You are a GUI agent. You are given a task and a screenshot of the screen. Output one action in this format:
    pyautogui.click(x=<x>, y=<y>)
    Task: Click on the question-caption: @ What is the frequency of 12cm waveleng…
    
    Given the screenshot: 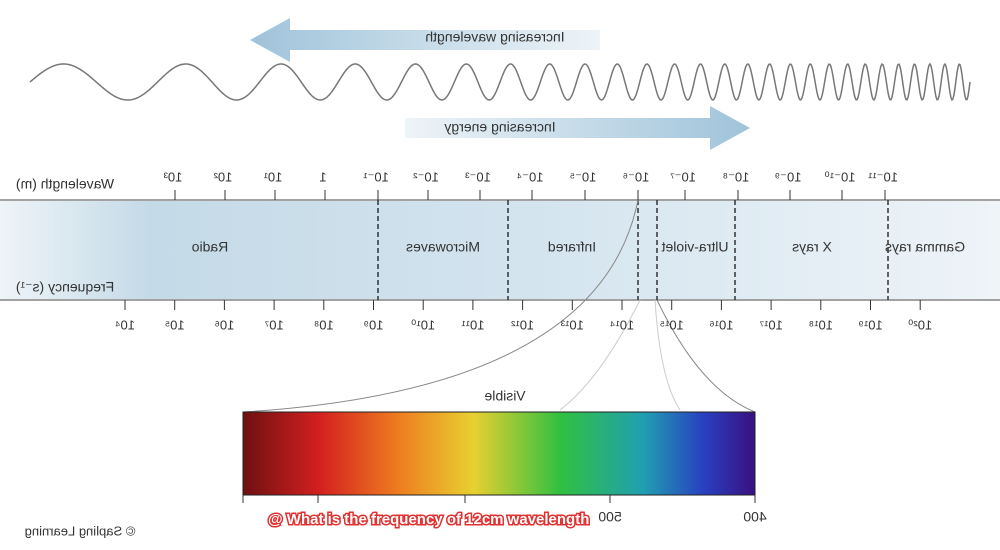 What is the action you would take?
    pyautogui.click(x=428, y=519)
    